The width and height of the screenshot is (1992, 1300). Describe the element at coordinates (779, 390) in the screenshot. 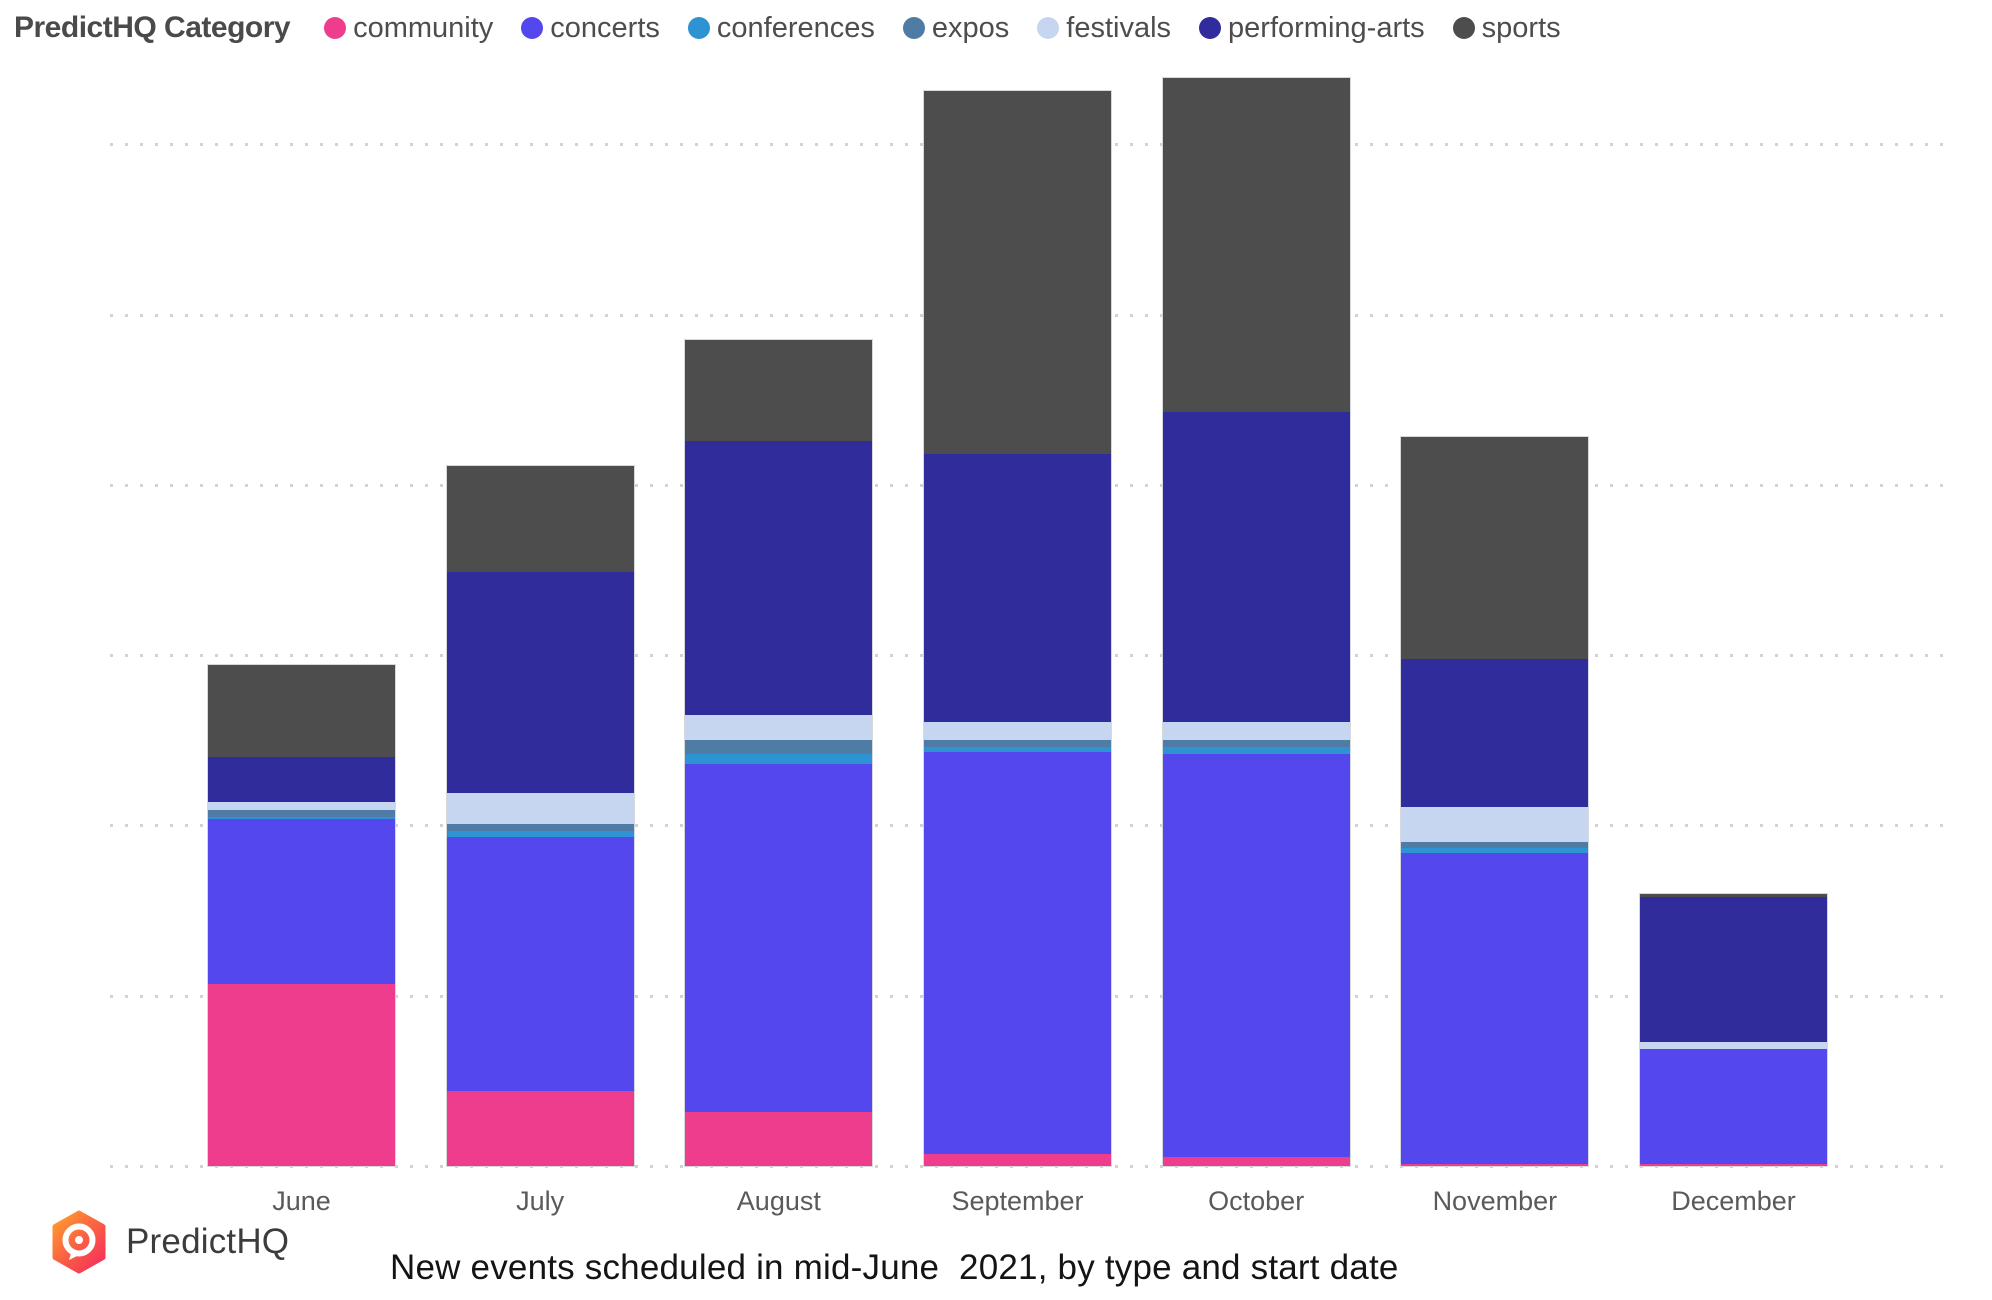

I see `segment-august-sports` at that location.